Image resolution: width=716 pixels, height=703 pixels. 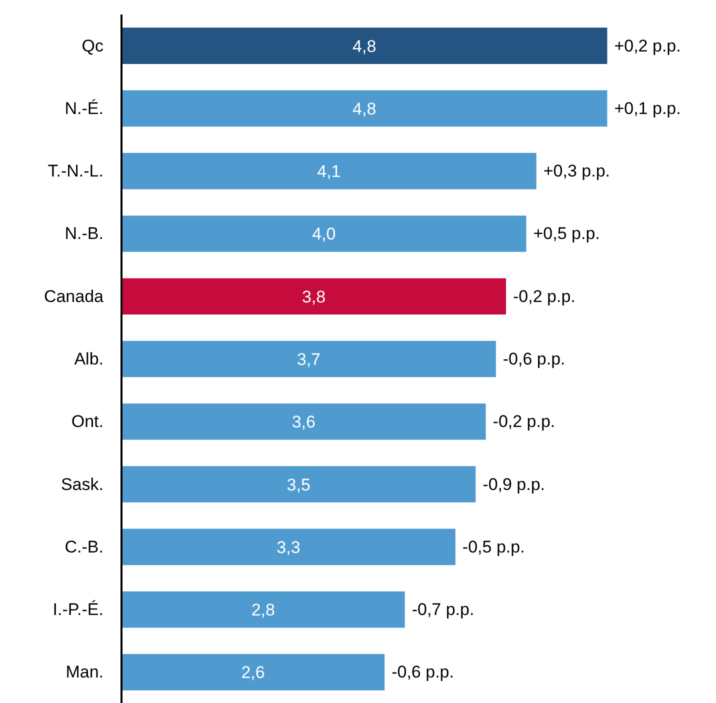 What do you see at coordinates (82, 484) in the screenshot?
I see `y-tick-label: Sask.` at bounding box center [82, 484].